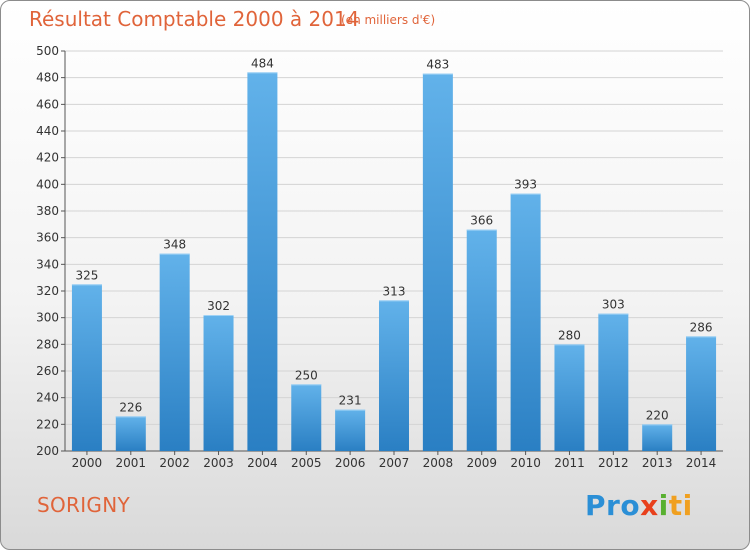 Image resolution: width=750 pixels, height=550 pixels. What do you see at coordinates (481, 221) in the screenshot?
I see `value-label-2009: 366` at bounding box center [481, 221].